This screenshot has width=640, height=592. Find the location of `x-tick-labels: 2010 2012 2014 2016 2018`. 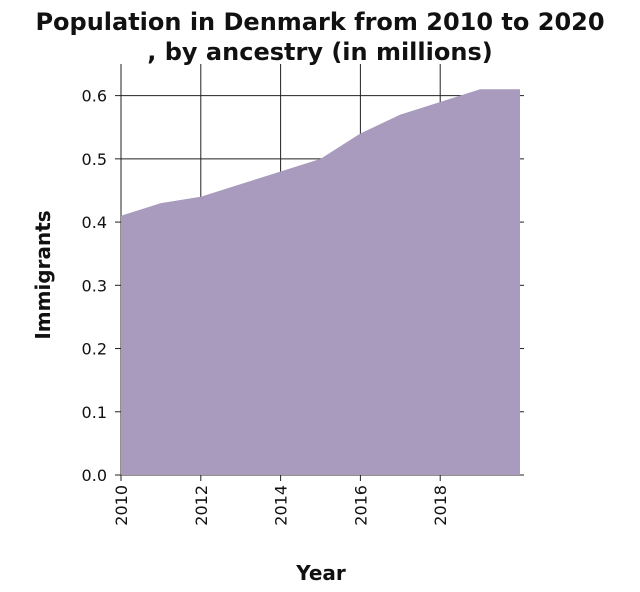

x-tick-labels: 2010 2012 2014 2016 2018 is located at coordinates (281, 505).